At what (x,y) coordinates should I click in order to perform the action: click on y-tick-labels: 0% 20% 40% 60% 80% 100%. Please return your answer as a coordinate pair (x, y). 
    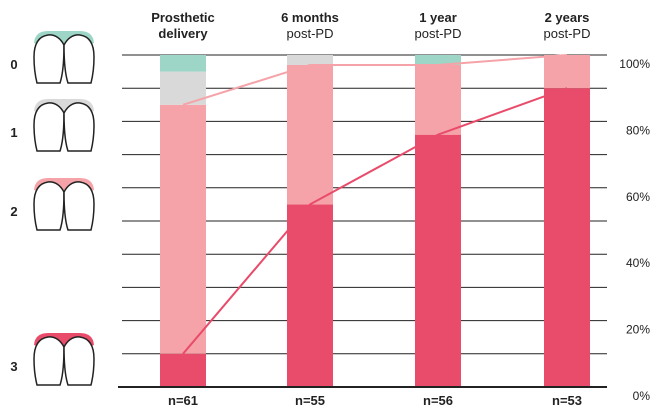
    Looking at the image, I should click on (634, 230).